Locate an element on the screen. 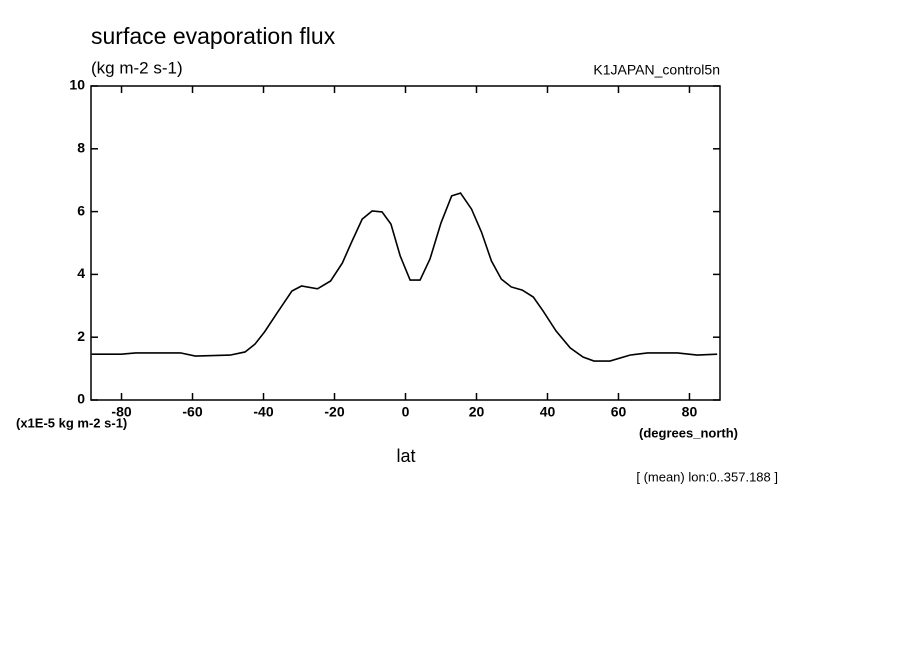 This screenshot has height=654, width=904. experiment-label: K1JAPAN_control5n is located at coordinates (656, 70).